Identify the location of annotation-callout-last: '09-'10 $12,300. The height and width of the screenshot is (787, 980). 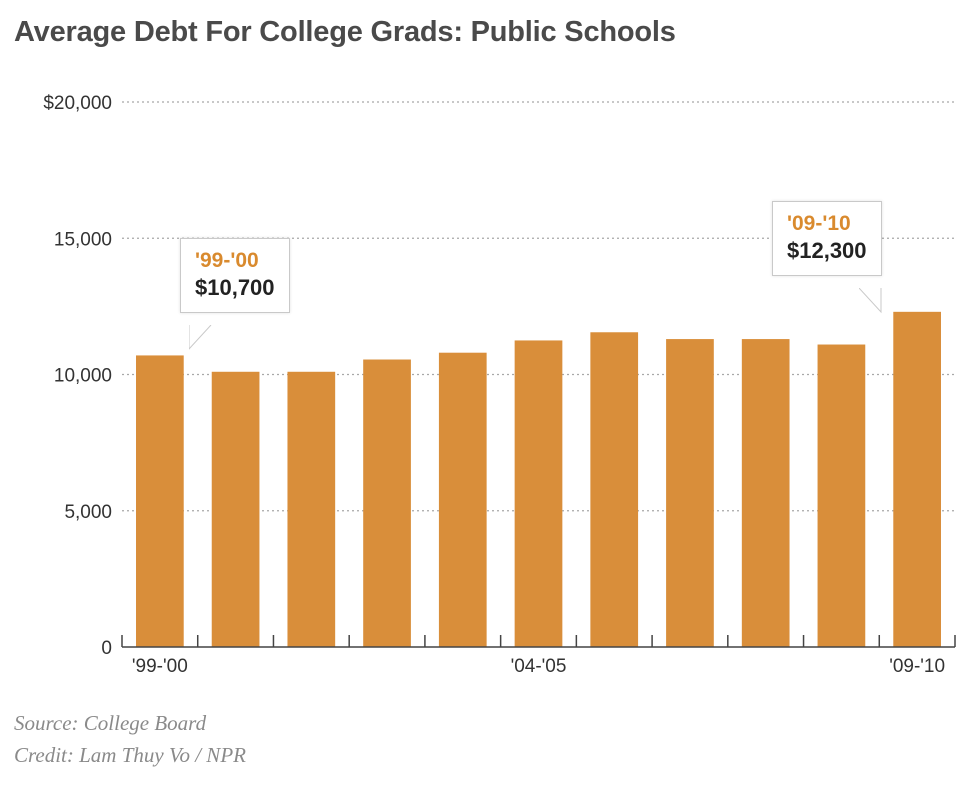
(827, 257).